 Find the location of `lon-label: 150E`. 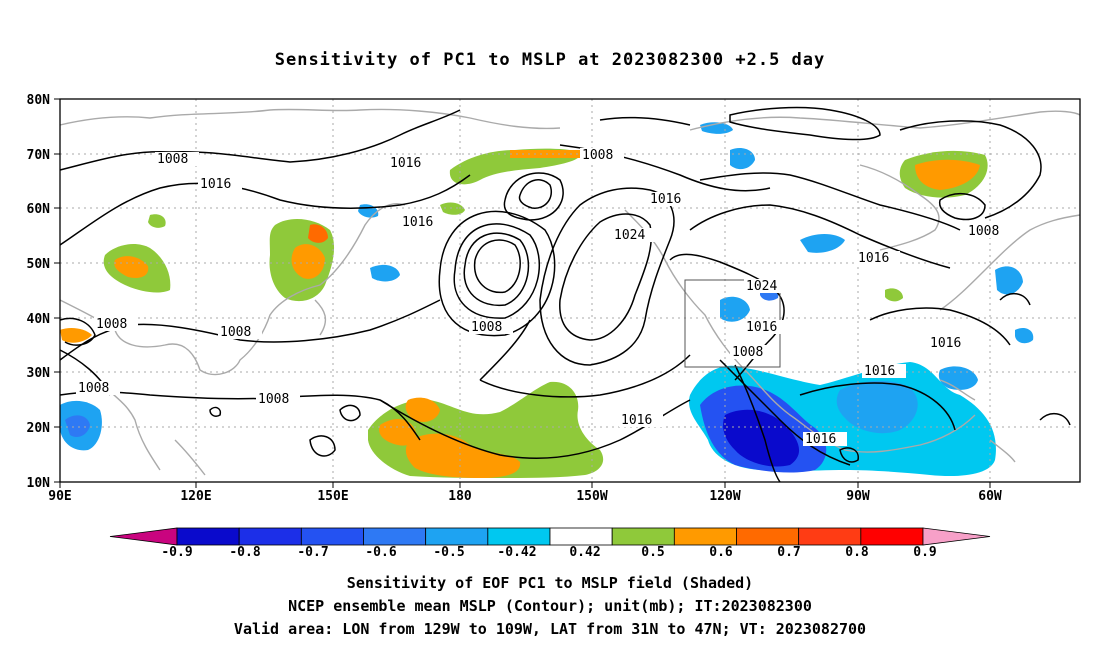

lon-label: 150E is located at coordinates (332, 496).